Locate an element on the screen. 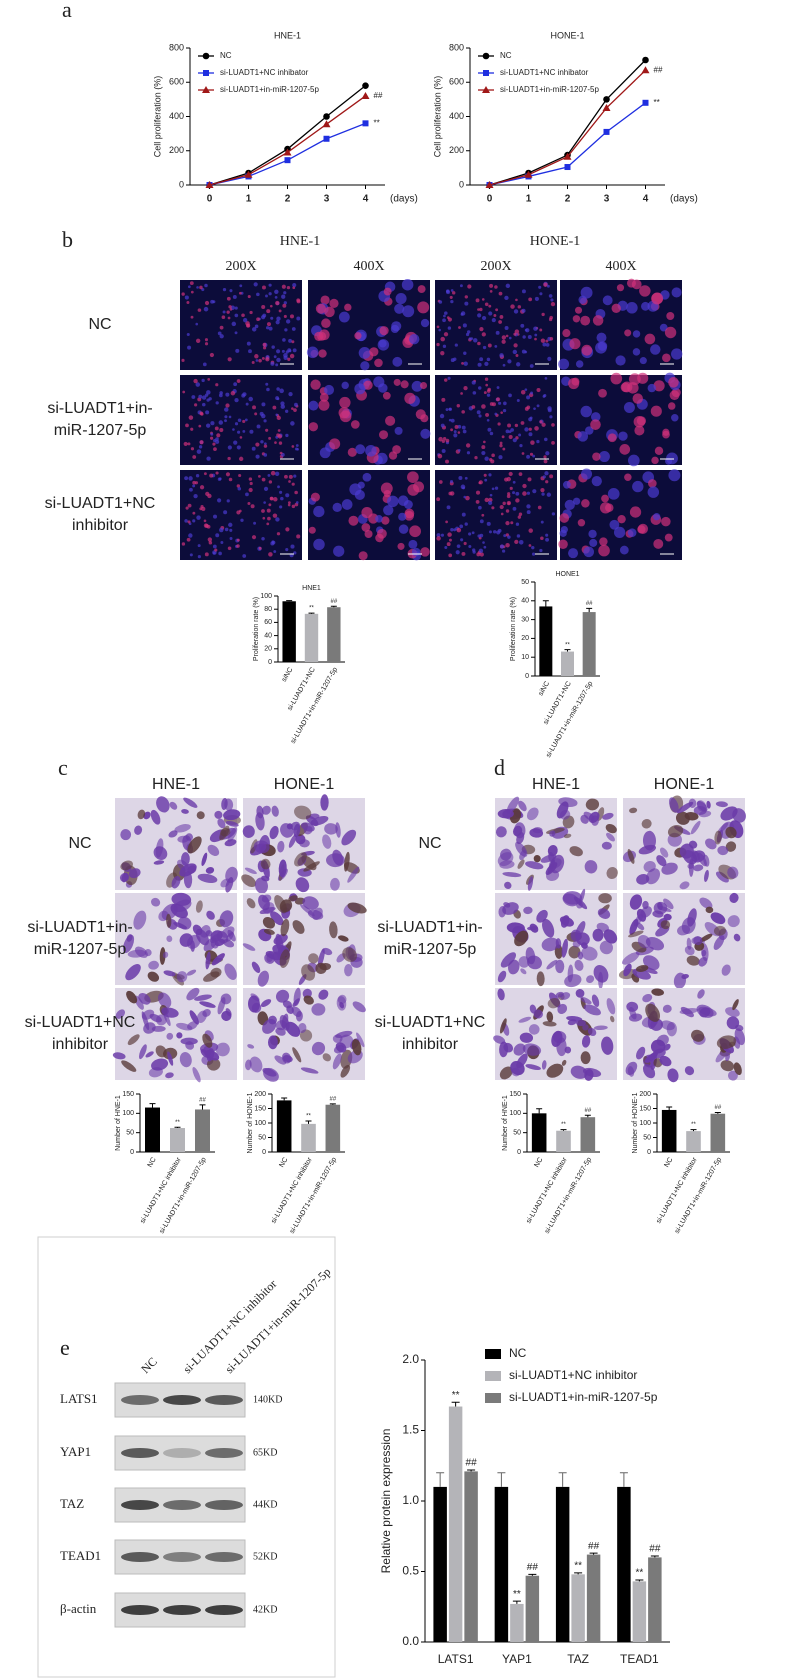 The image size is (800, 1679). y-tick-label: 600 is located at coordinates (456, 82).